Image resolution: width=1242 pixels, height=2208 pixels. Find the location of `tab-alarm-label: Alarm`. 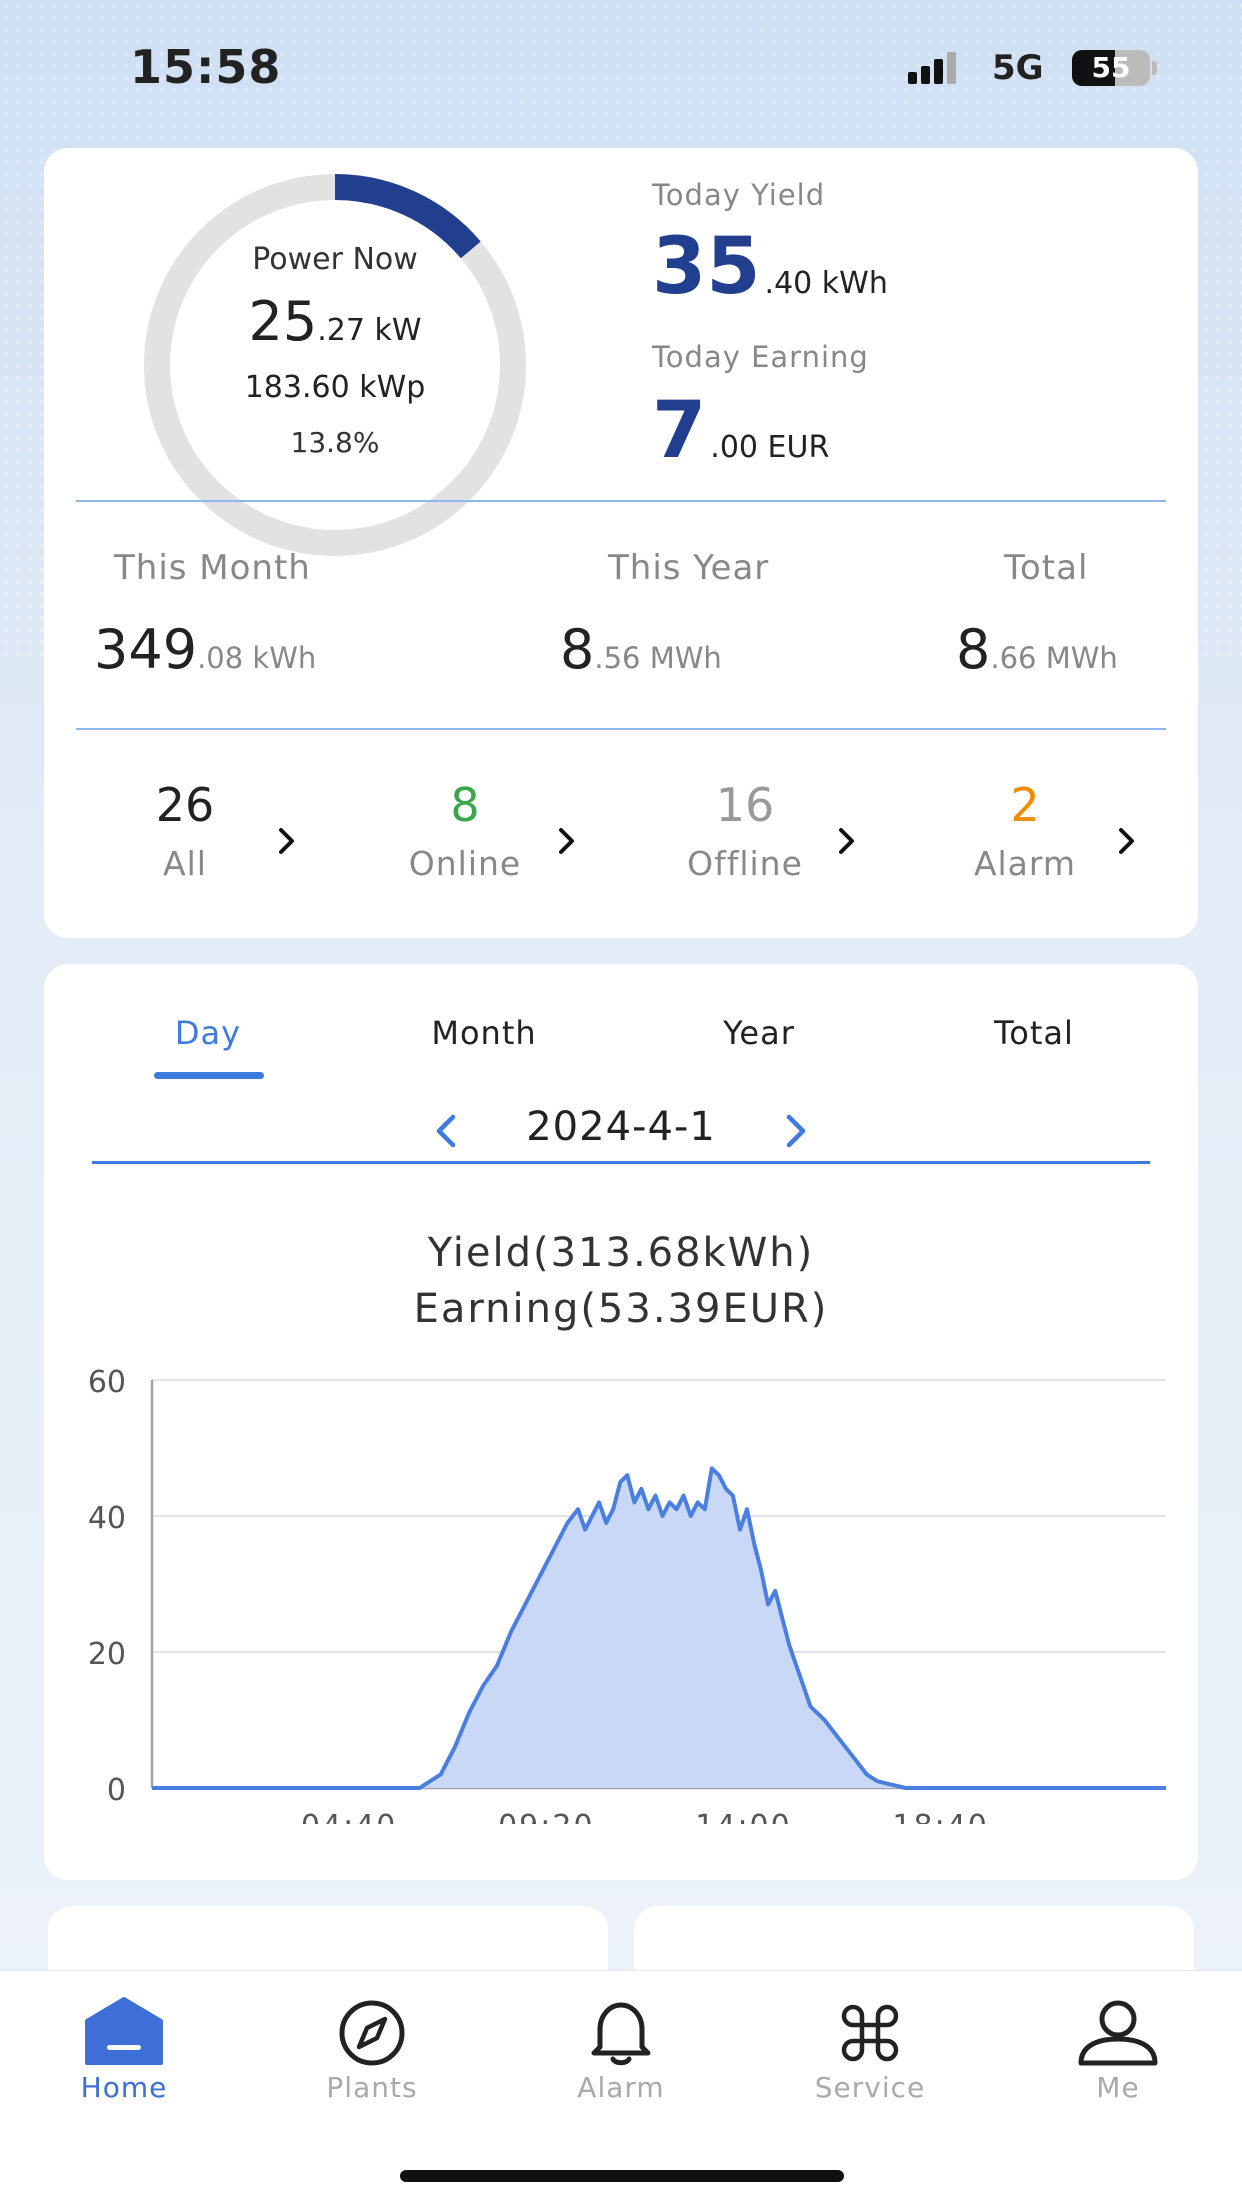

tab-alarm-label: Alarm is located at coordinates (621, 2087).